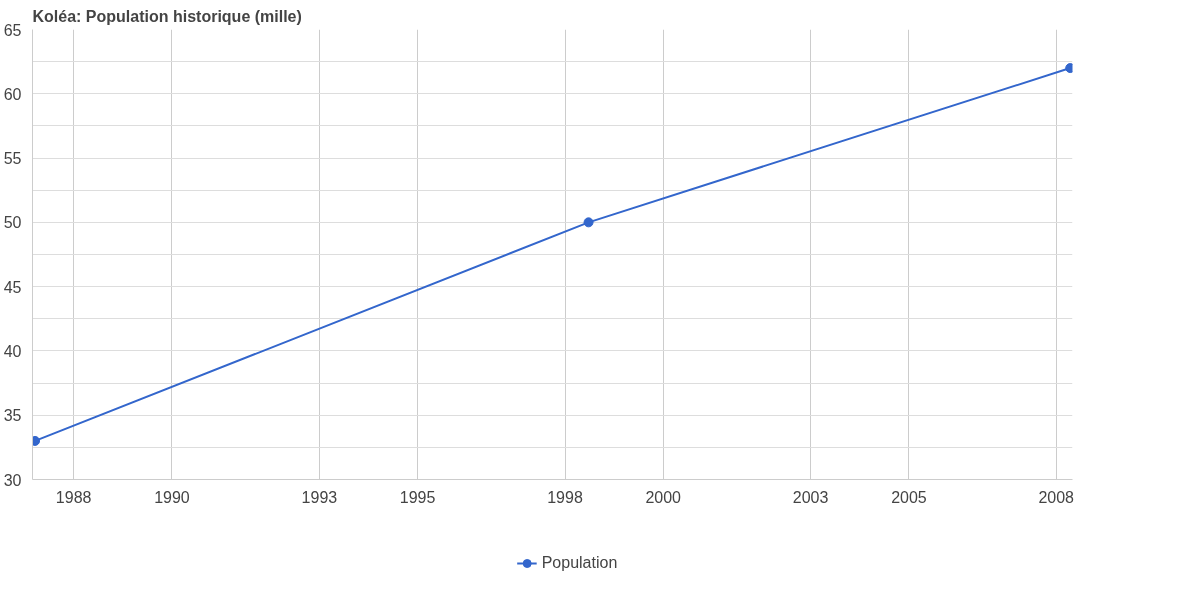 Image resolution: width=1182 pixels, height=615 pixels. Describe the element at coordinates (172, 497) in the screenshot. I see `x-tick-label: 1990` at that location.